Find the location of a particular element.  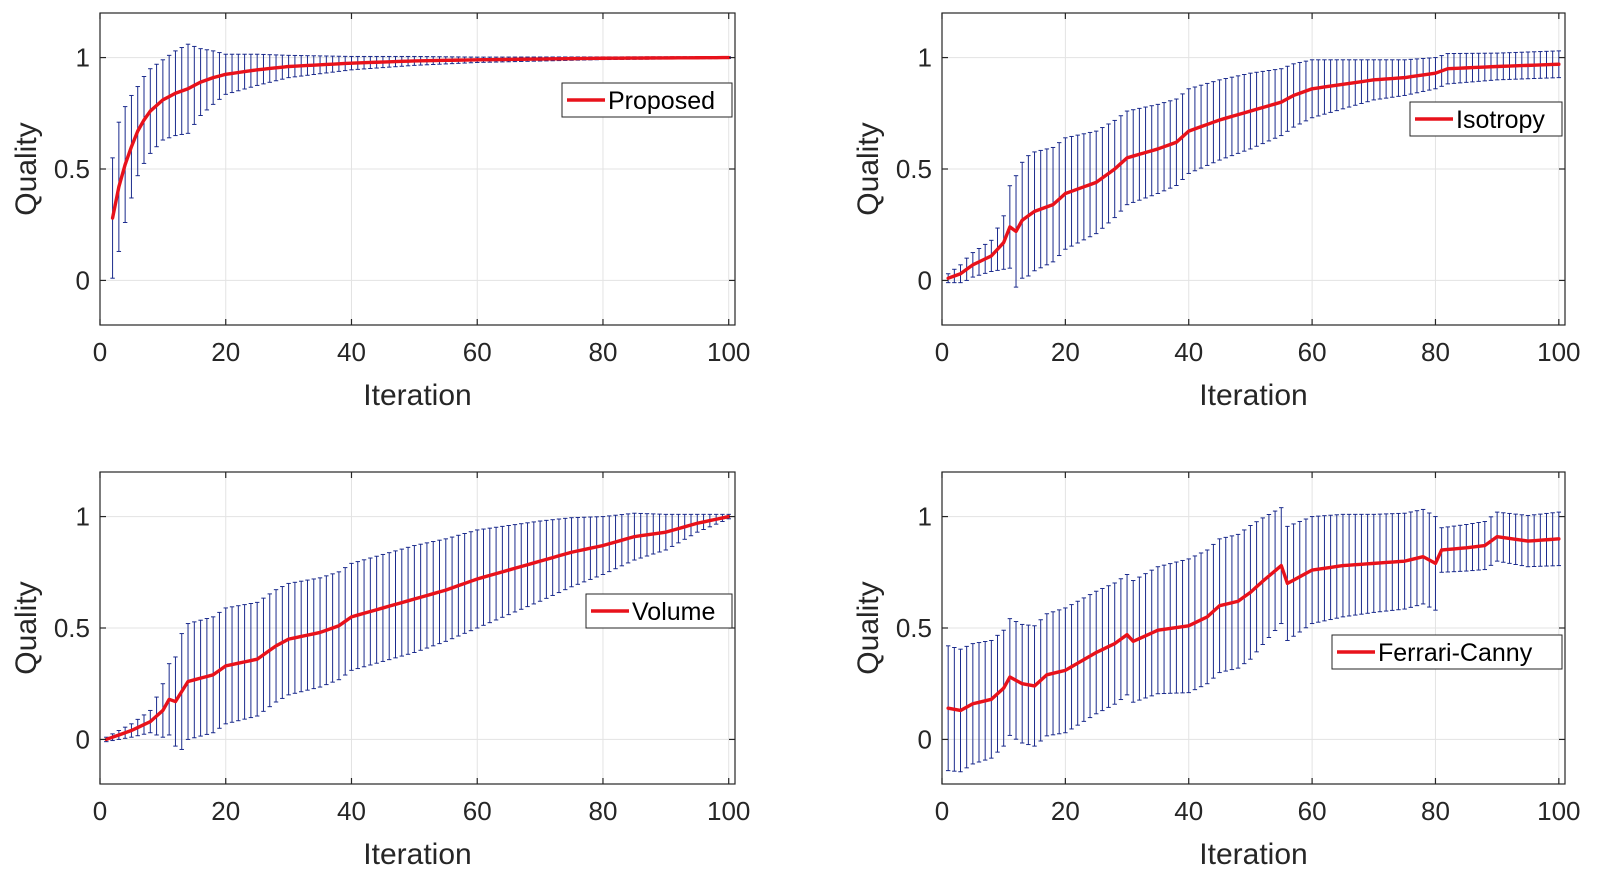

legend-label: Isotropy is located at coordinates (1500, 120).